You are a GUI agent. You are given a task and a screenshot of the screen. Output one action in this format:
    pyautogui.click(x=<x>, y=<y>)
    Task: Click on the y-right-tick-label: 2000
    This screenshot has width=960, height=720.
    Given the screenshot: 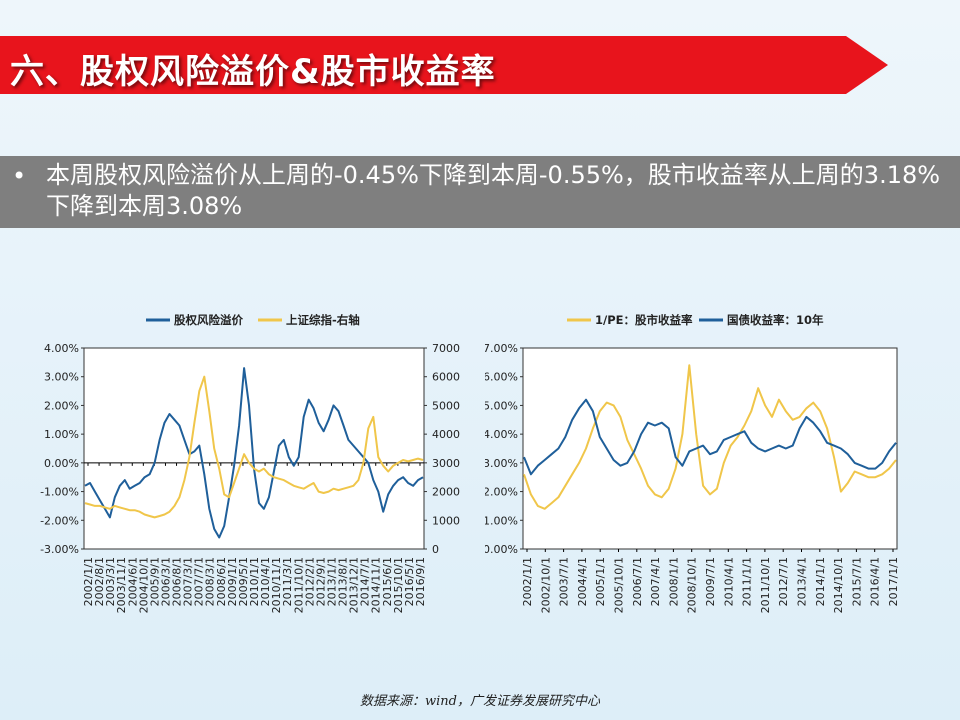 What is the action you would take?
    pyautogui.click(x=446, y=492)
    